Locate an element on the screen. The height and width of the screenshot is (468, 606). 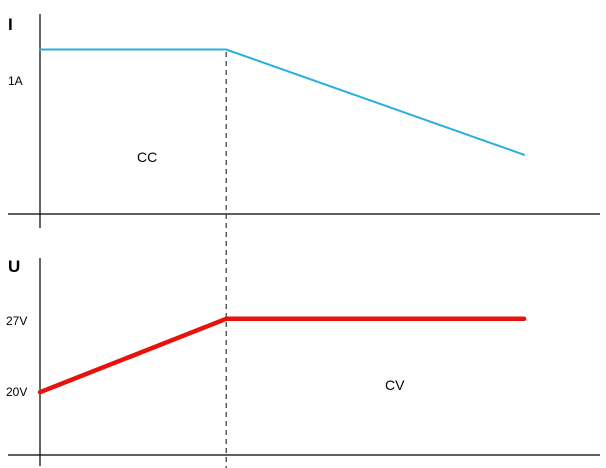
bottom-y-tick-label-20v: 20V is located at coordinates (16, 392).